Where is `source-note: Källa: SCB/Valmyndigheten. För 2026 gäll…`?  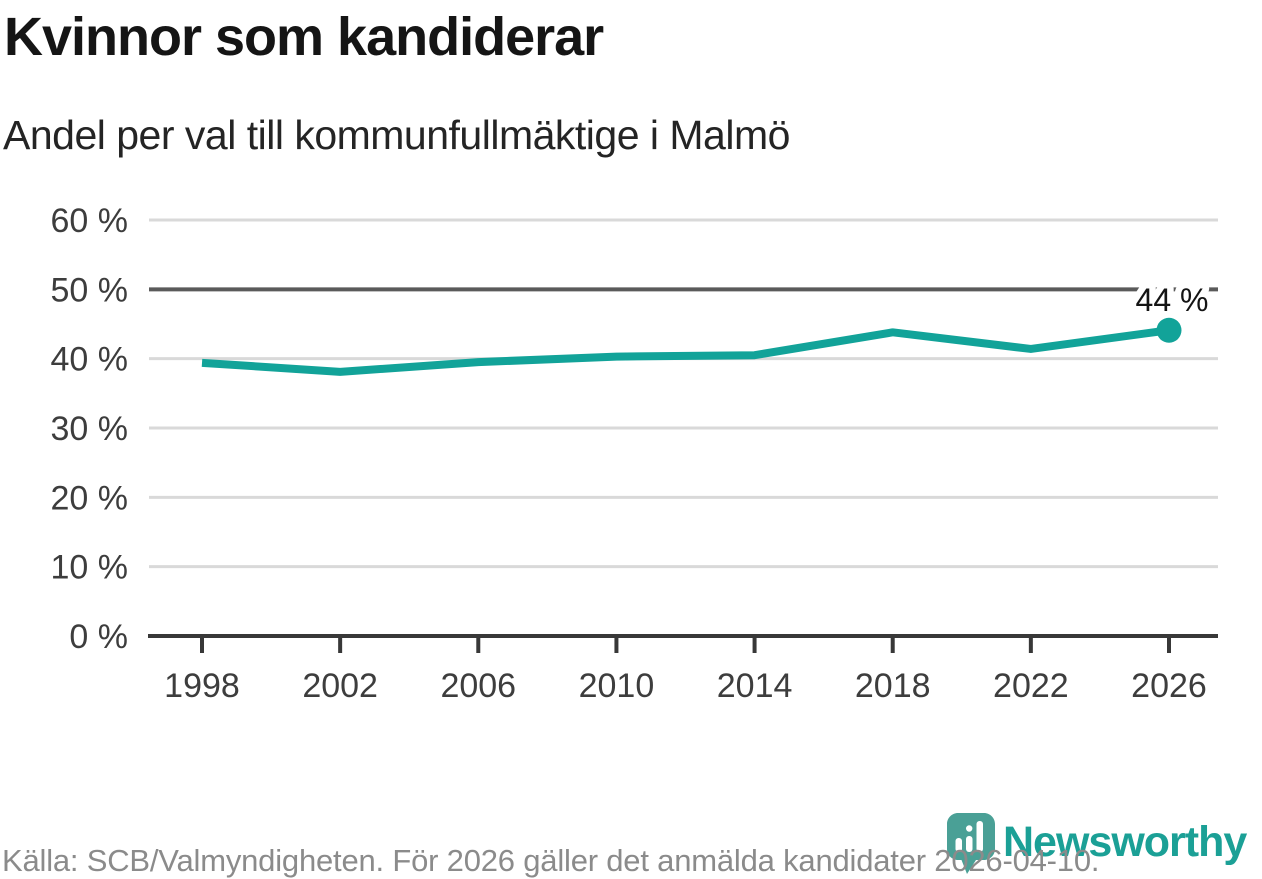
source-note: Källa: SCB/Valmyndigheten. För 2026 gäll… is located at coordinates (551, 860).